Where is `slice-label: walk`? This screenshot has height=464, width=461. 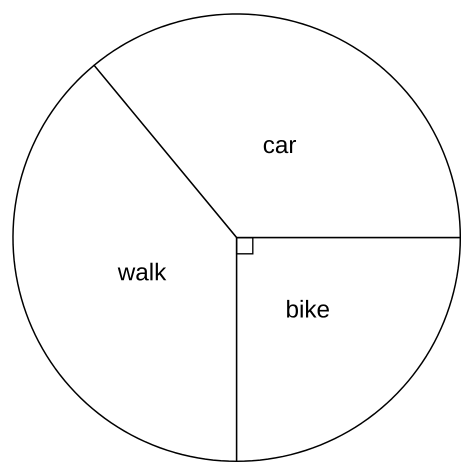
slice-label: walk is located at coordinates (142, 271).